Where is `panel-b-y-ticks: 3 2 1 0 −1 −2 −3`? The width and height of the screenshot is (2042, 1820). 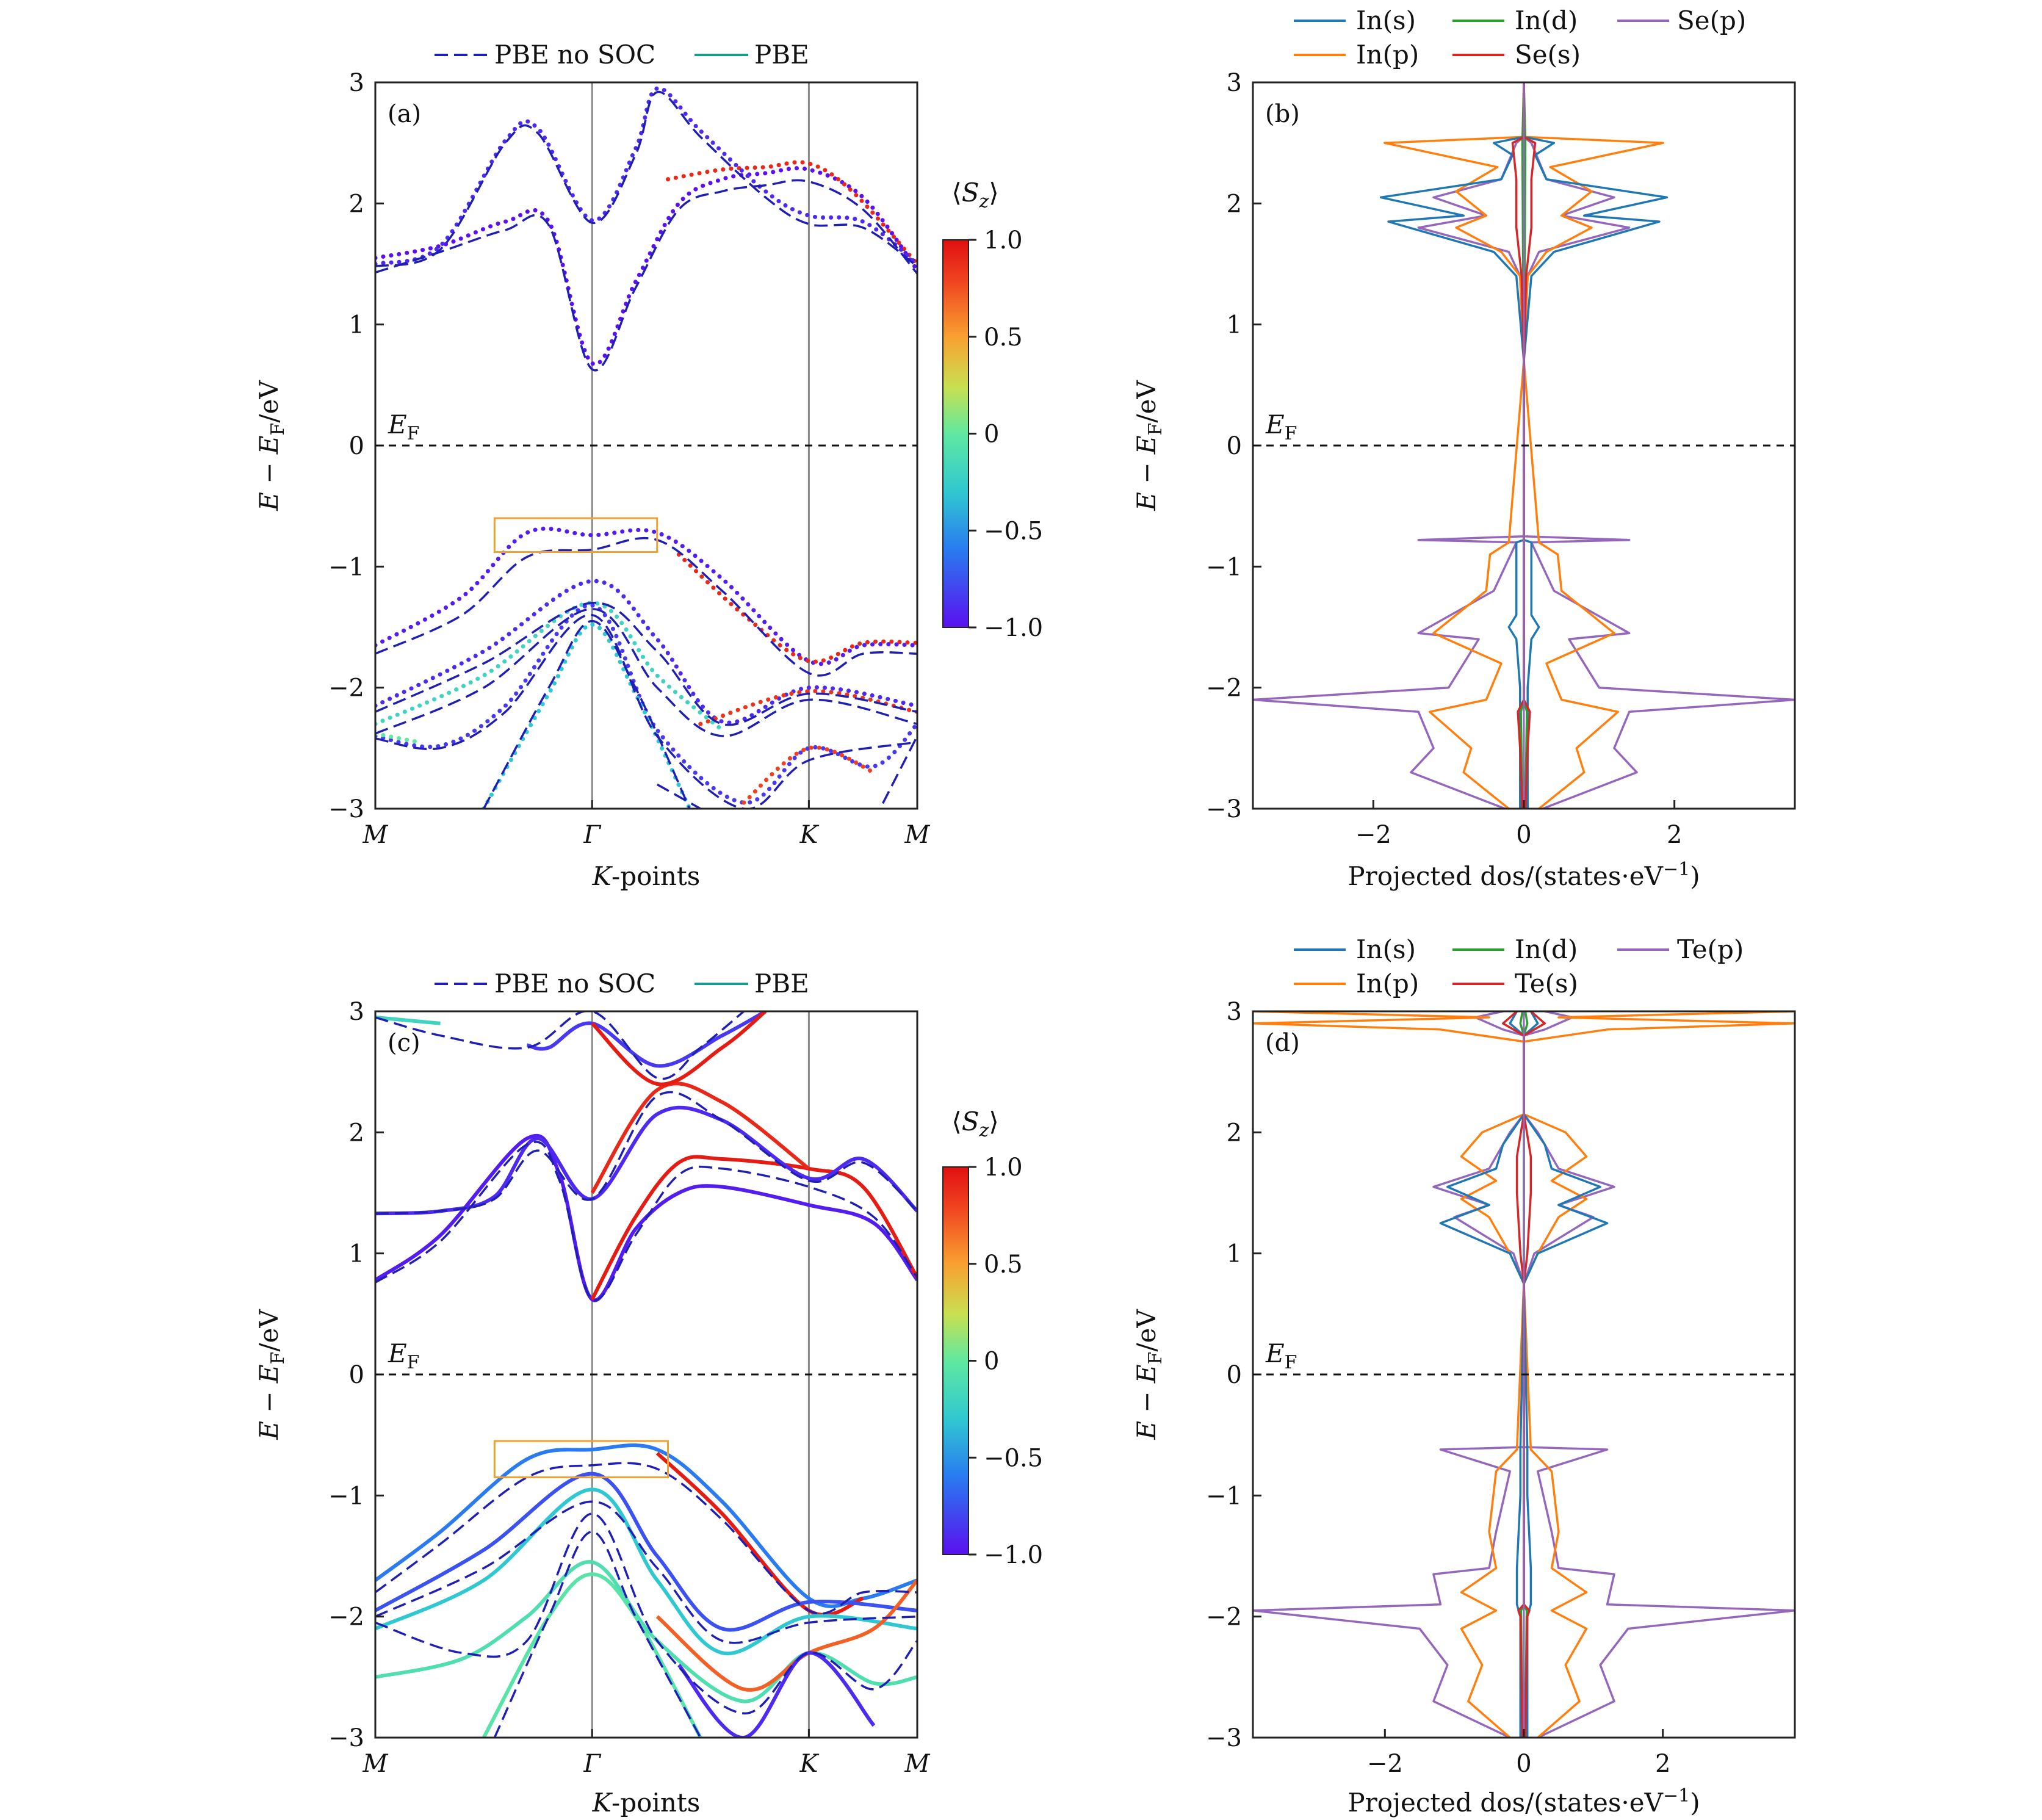
panel-b-y-ticks: 3 2 1 0 −1 −2 −3 is located at coordinates (1500, 446).